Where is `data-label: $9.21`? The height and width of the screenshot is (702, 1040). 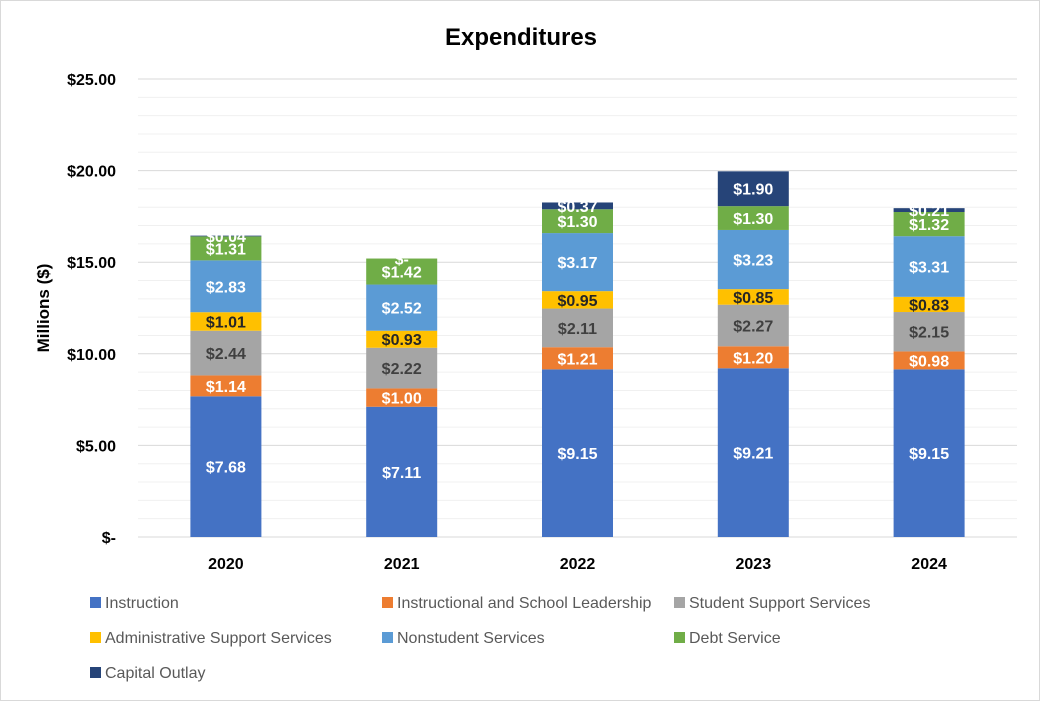 data-label: $9.21 is located at coordinates (753, 454).